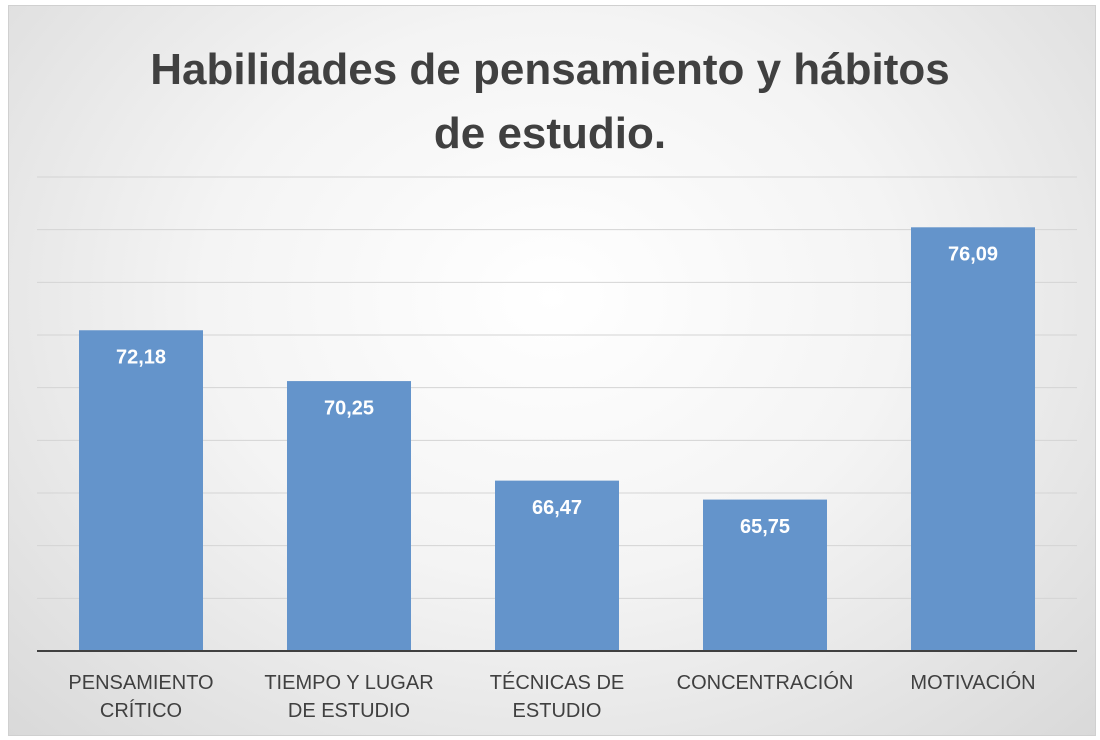 This screenshot has height=740, width=1100. Describe the element at coordinates (349, 408) in the screenshot. I see `value-label: 70,25` at that location.